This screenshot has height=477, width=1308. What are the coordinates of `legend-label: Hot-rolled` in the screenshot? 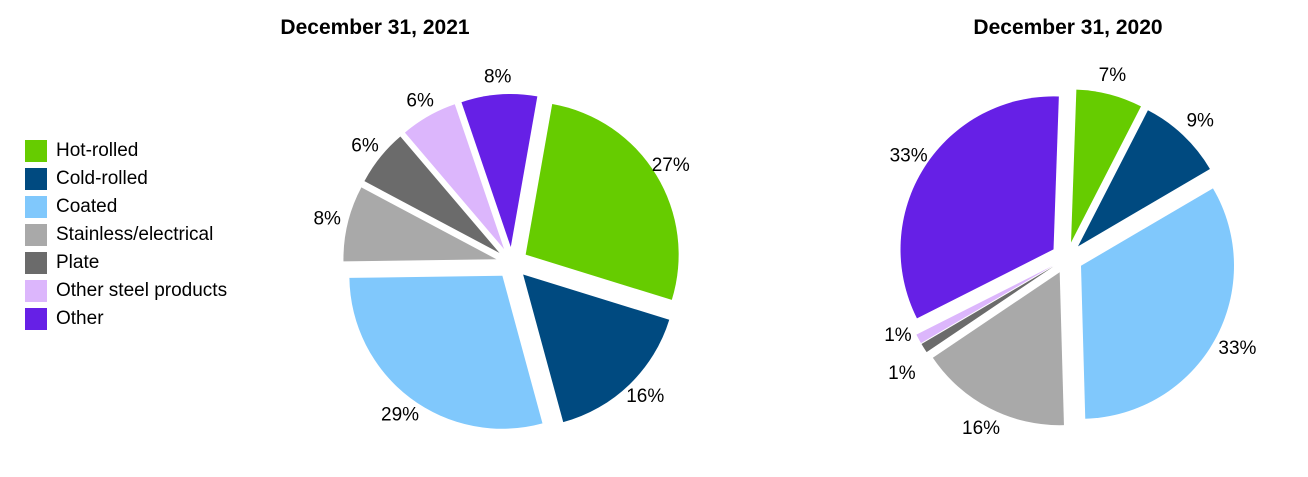 It's located at (97, 150).